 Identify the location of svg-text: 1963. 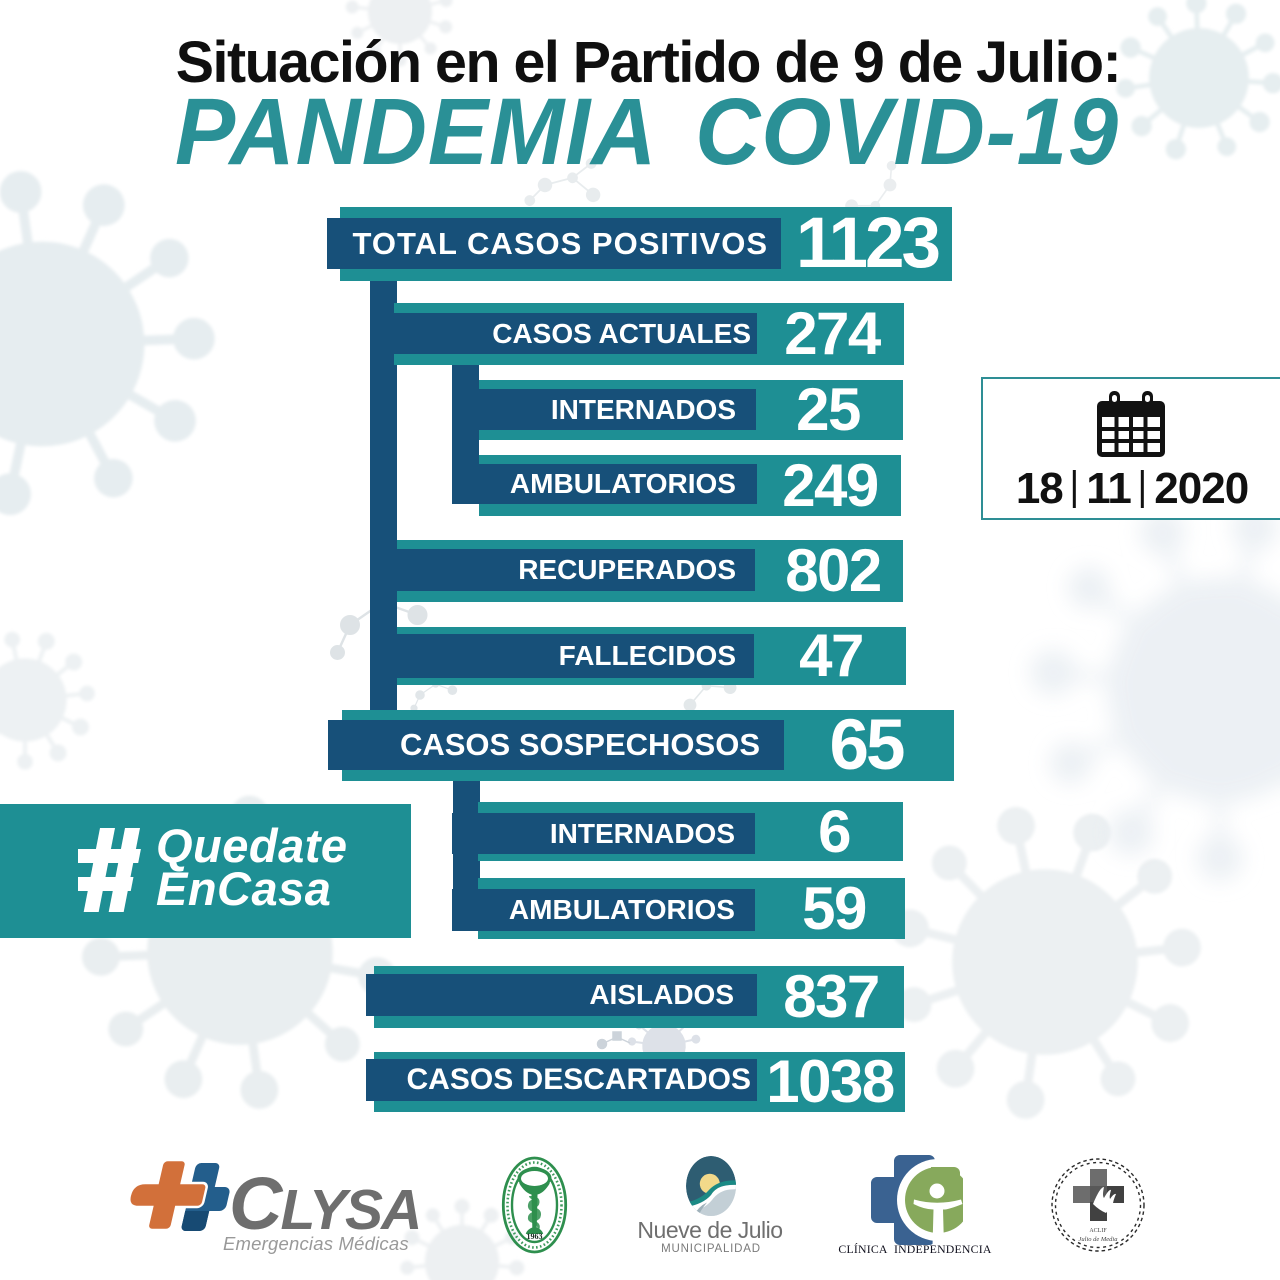
(535, 1236).